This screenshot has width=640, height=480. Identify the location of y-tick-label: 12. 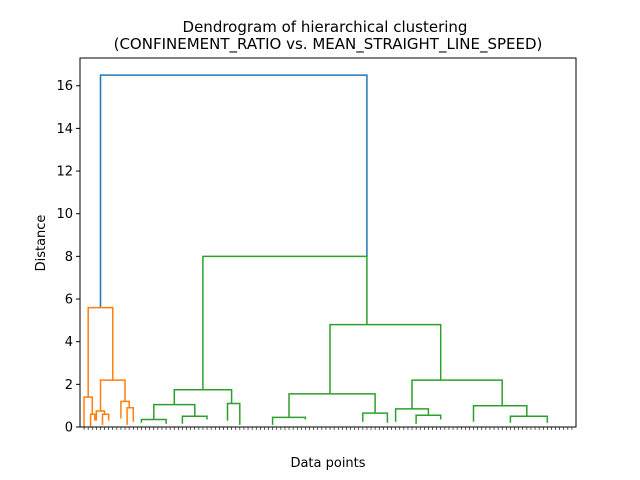
(64, 172).